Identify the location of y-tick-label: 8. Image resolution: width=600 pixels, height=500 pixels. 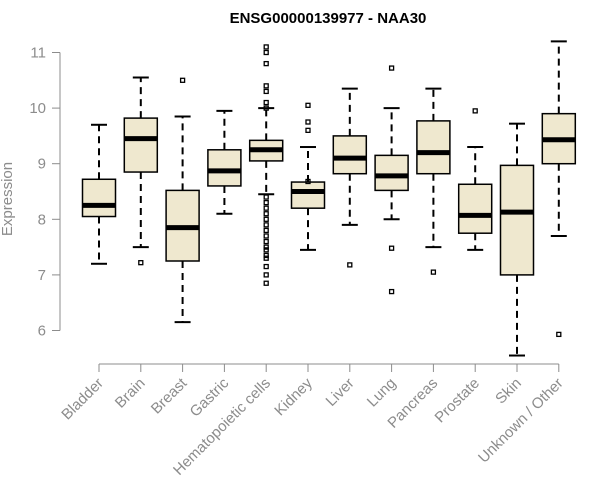
(42, 219).